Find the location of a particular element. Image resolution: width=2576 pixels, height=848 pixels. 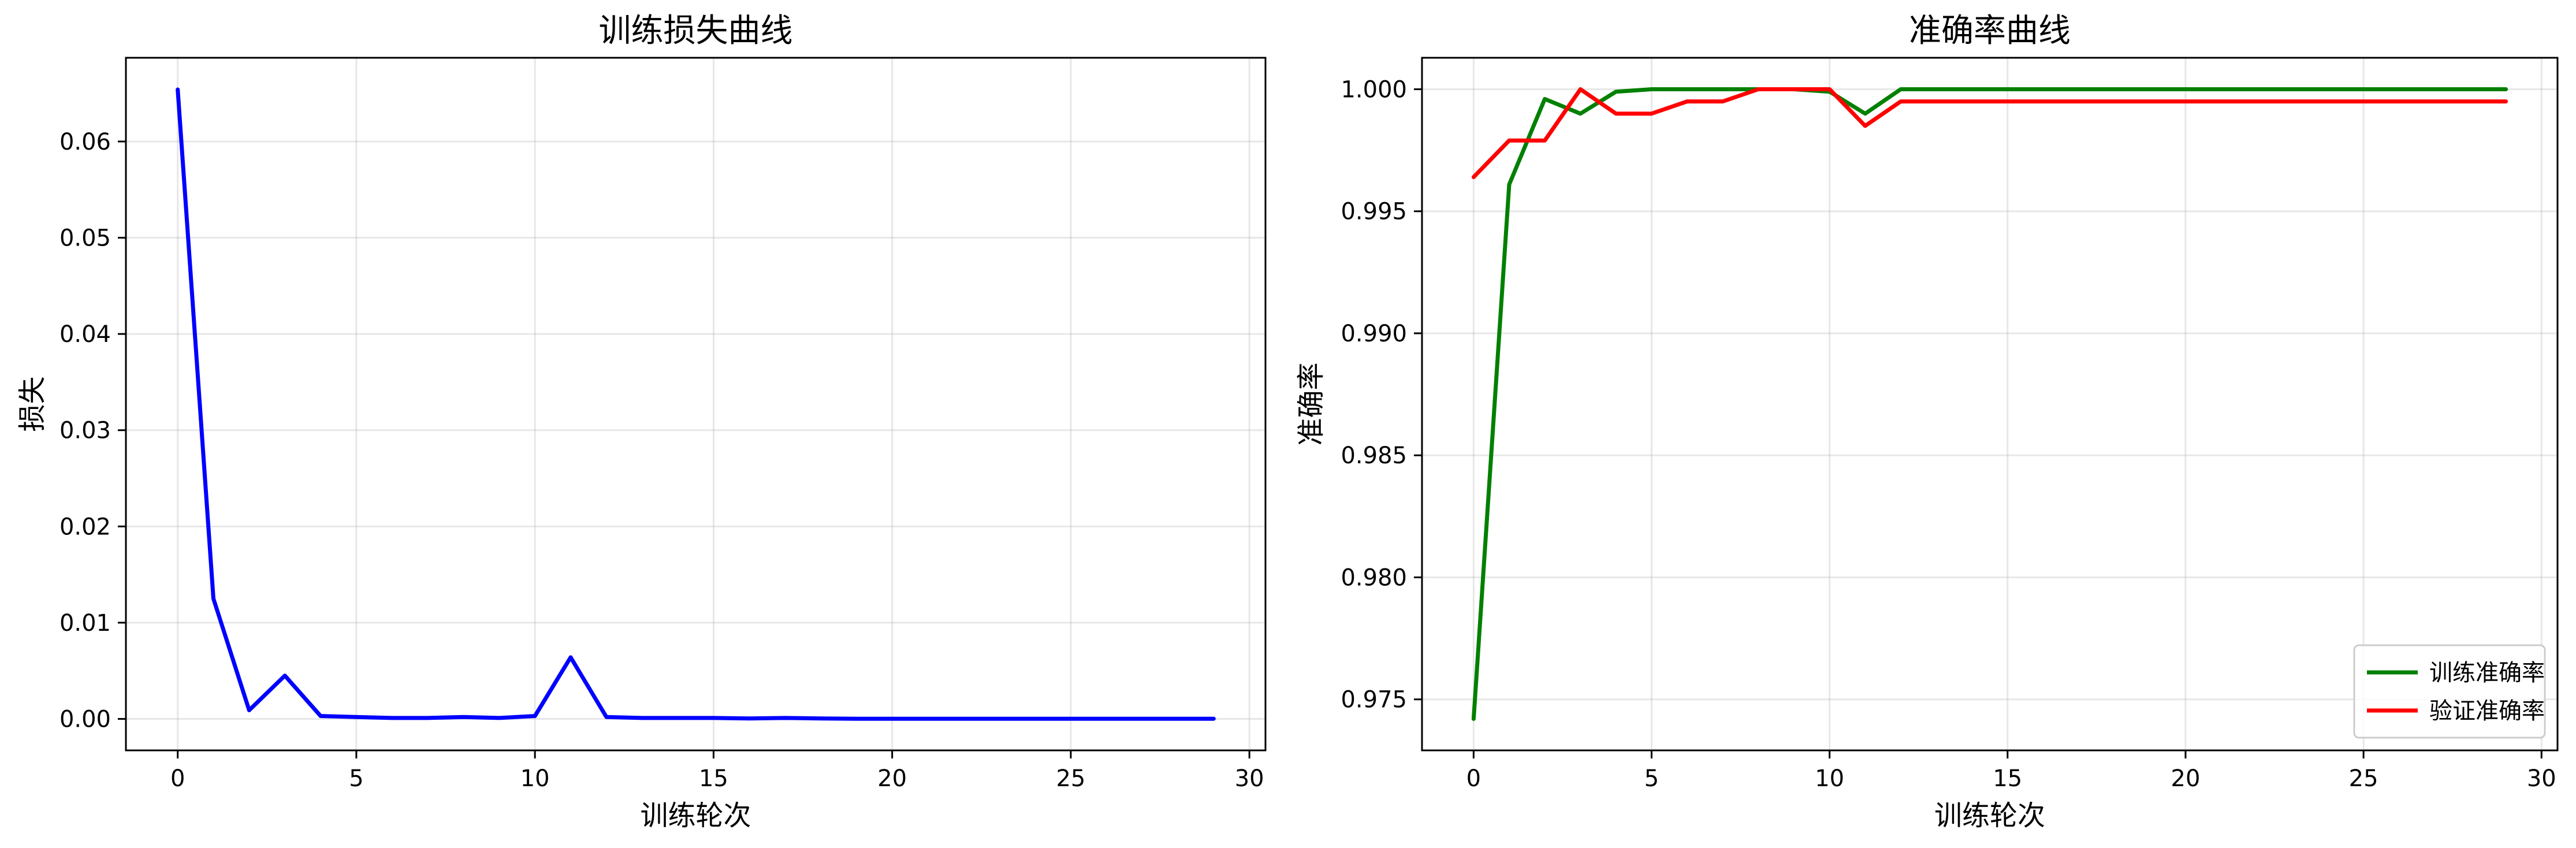

y-axis-label: 损失 is located at coordinates (32, 404).